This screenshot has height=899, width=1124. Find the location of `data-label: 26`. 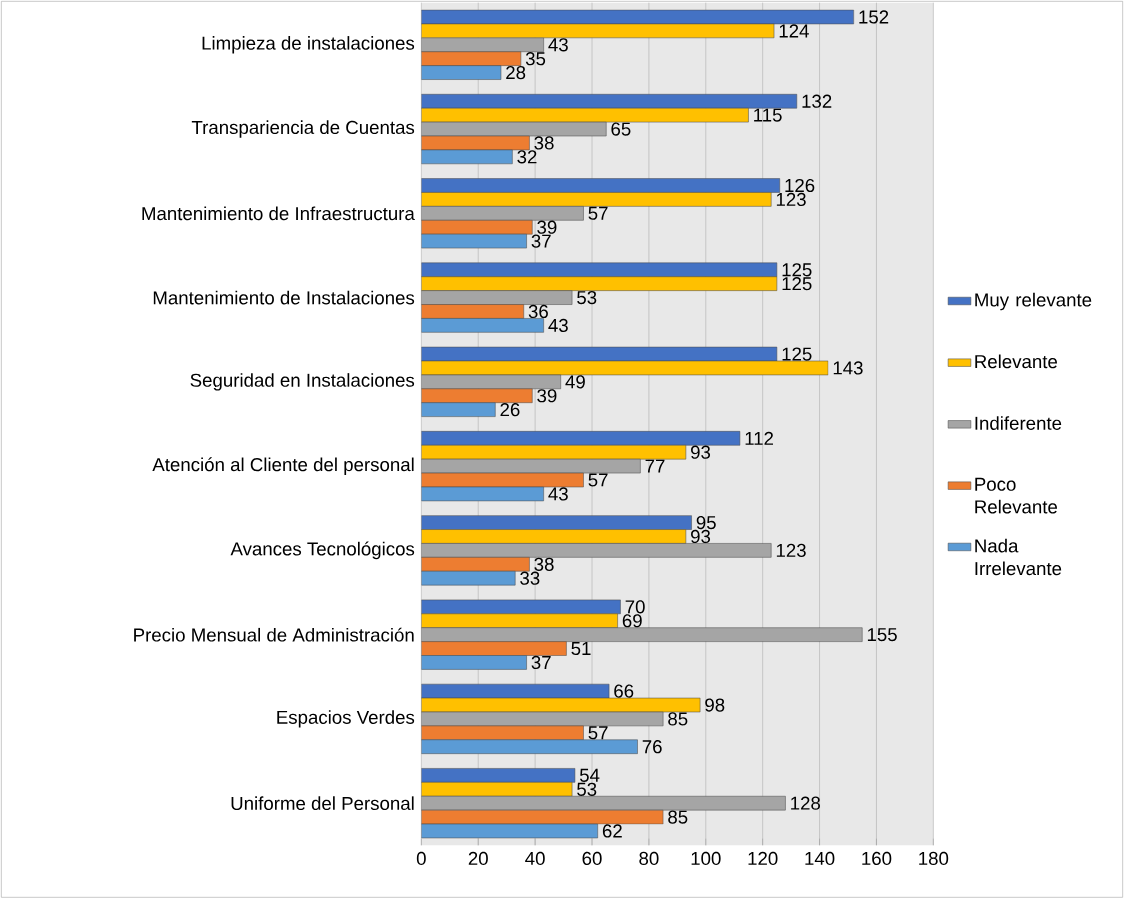

data-label: 26 is located at coordinates (510, 410).